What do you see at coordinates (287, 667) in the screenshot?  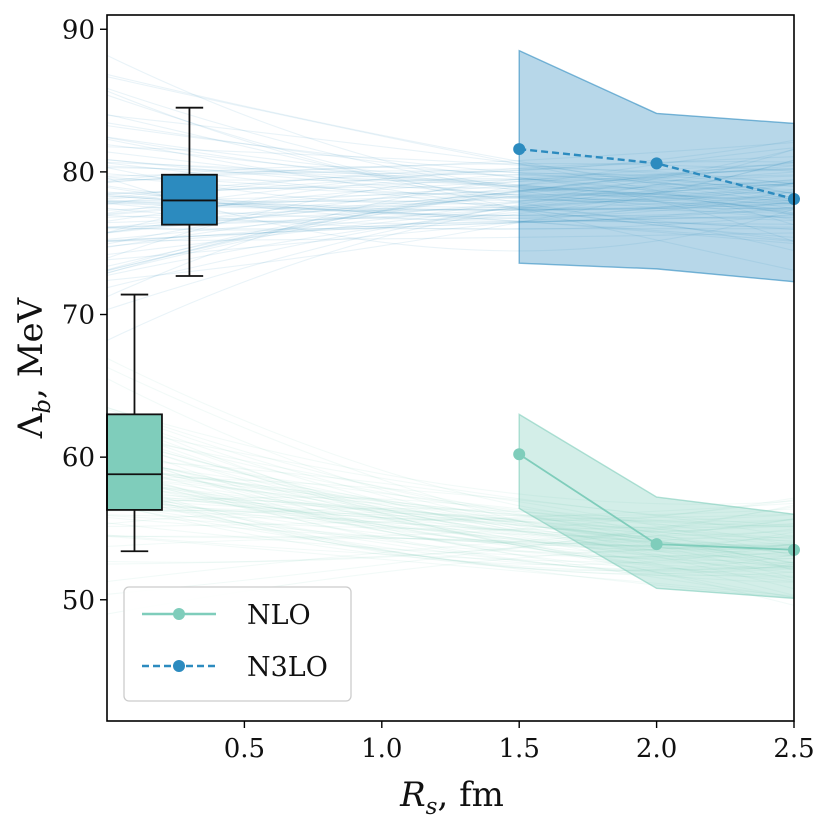 I see `legend-n3lo-label: N3LO` at bounding box center [287, 667].